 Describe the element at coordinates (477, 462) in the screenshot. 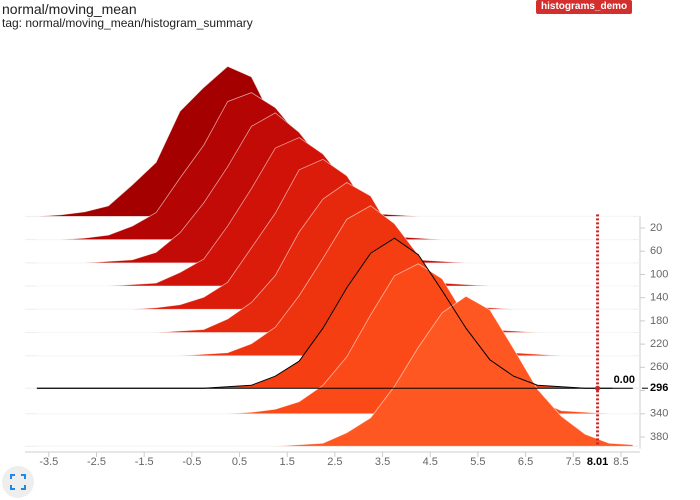

I see `x-tick-label: 5.5` at that location.